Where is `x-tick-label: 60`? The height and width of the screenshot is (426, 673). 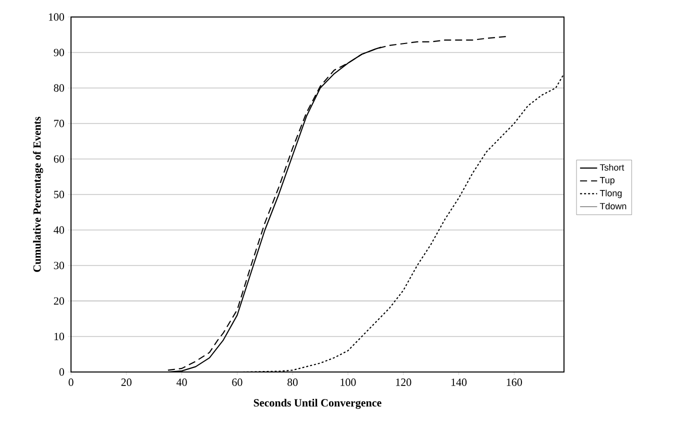
x-tick-label: 60 is located at coordinates (237, 382).